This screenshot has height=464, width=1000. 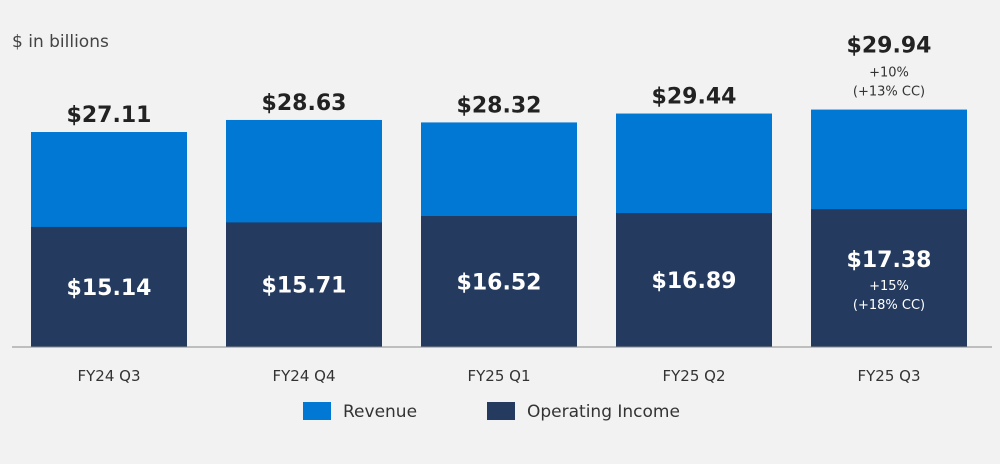 I want to click on operating-income-value-label: $16.52, so click(x=499, y=282).